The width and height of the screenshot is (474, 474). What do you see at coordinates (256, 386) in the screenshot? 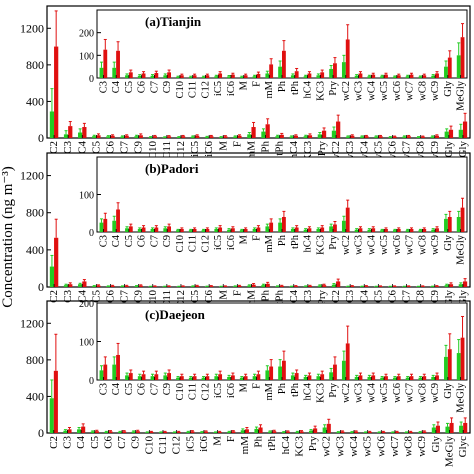
I see `inset-x-tick-label: F` at bounding box center [256, 386].